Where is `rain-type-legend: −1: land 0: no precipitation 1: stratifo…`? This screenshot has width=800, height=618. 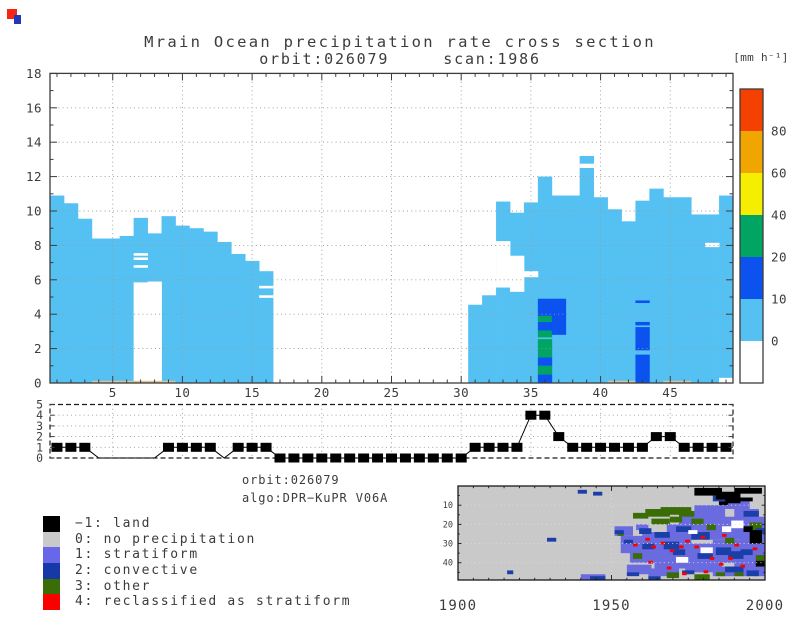 rain-type-legend: −1: land 0: no precipitation 1: stratifo… is located at coordinates (197, 563).